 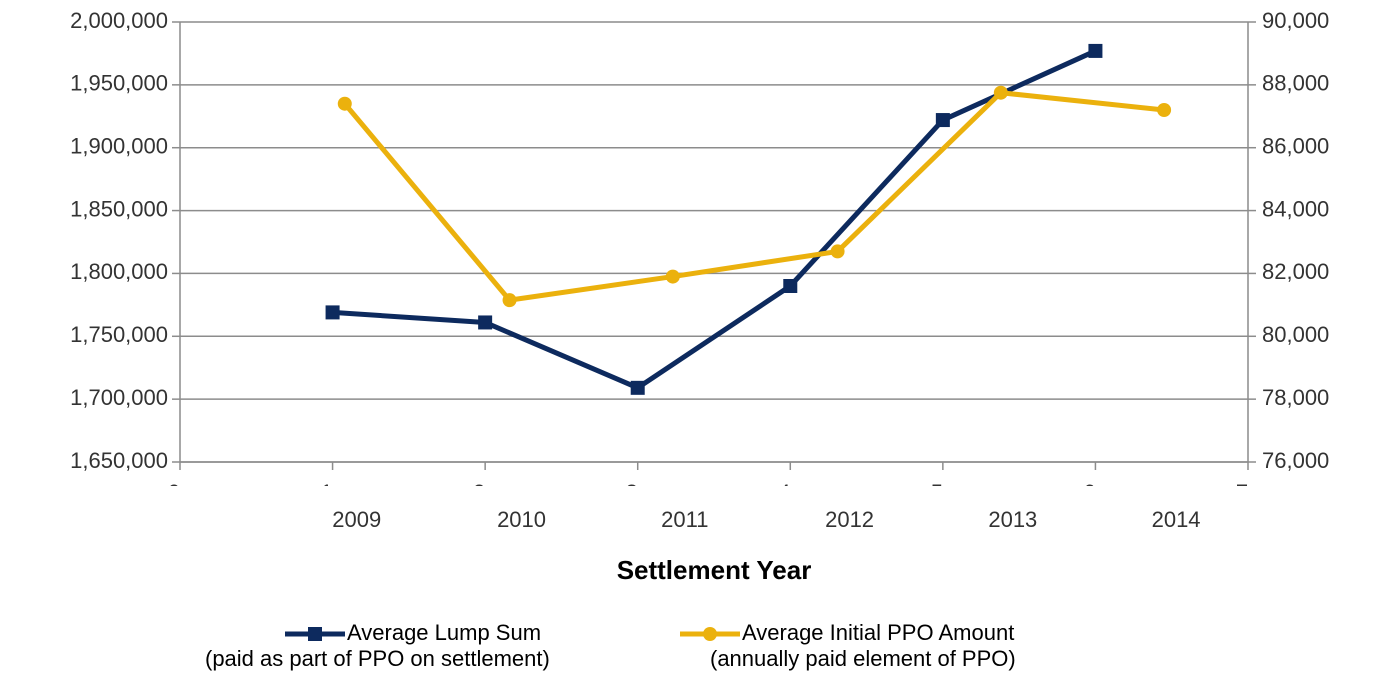 I want to click on legend-note: (annually paid element of PPO), so click(x=863, y=658).